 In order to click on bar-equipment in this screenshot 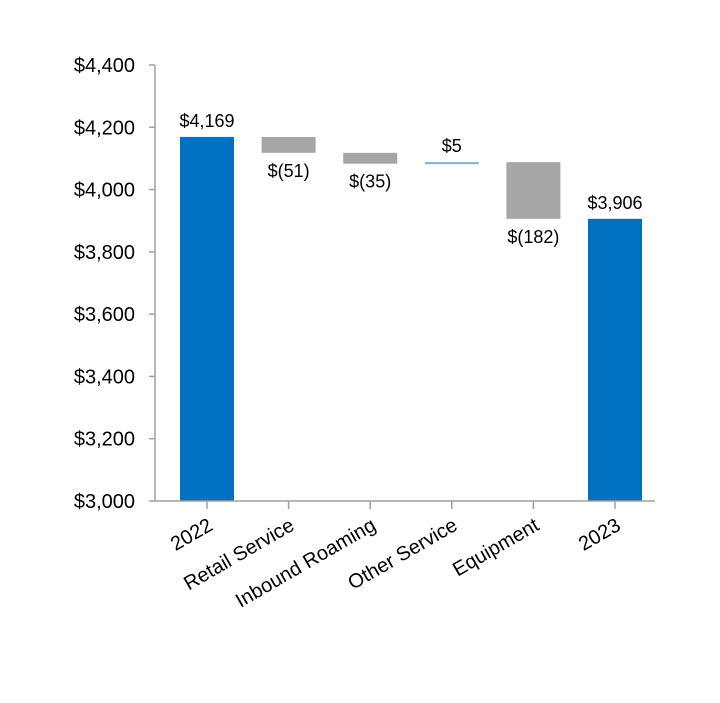, I will do `click(533, 190)`.